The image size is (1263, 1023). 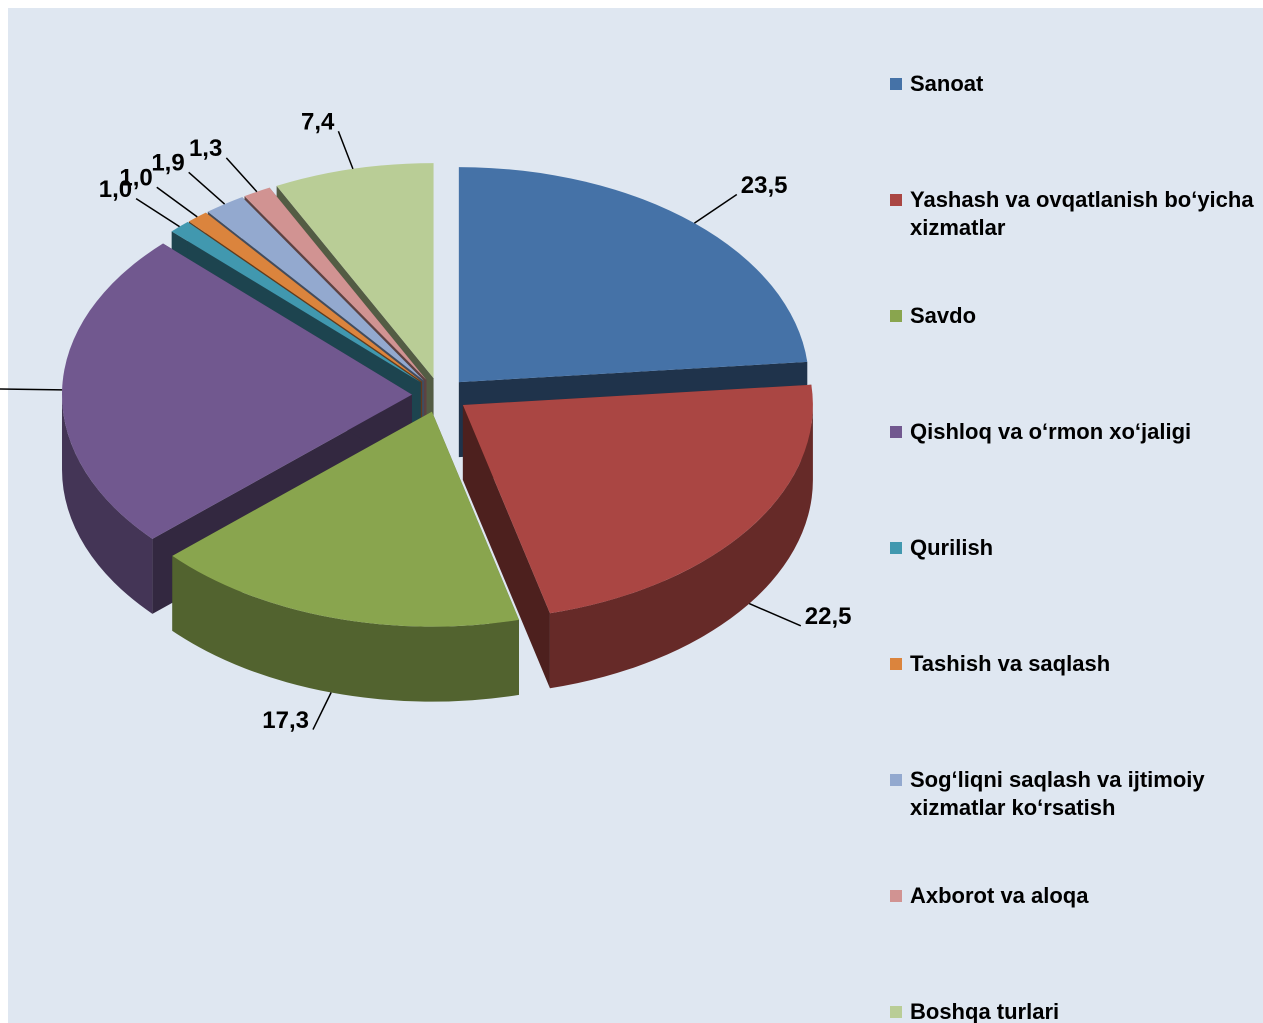 I want to click on legend-item: Sanoat, so click(x=1072, y=84).